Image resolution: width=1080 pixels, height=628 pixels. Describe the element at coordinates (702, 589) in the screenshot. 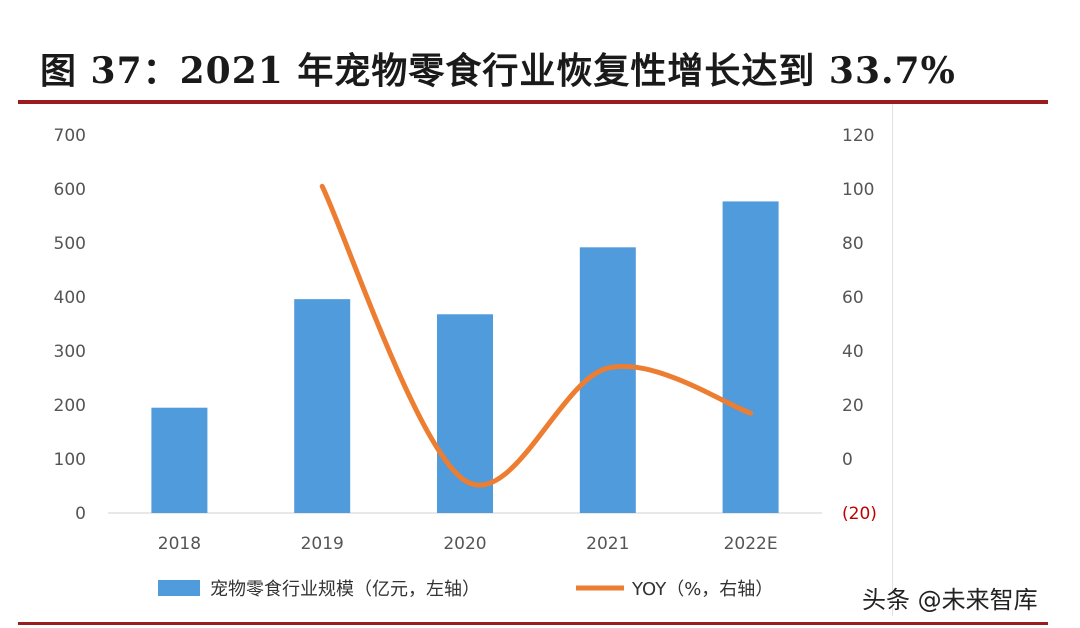

I see `legend-label-line: YOY（%，右轴）` at that location.